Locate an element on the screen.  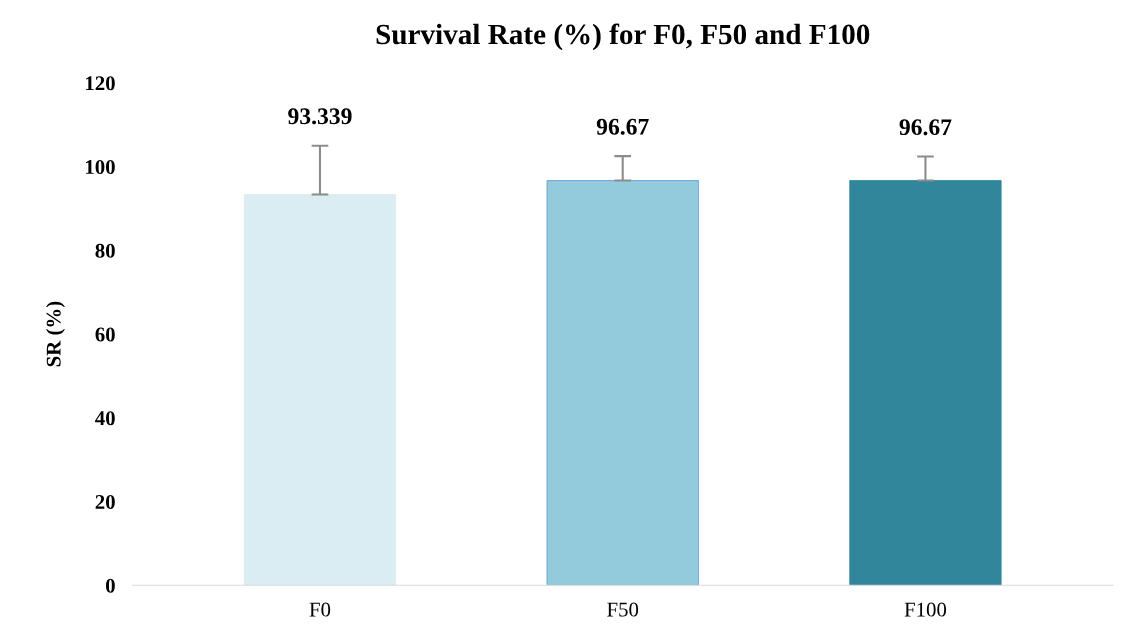
y-tick-label: 120 is located at coordinates (100, 83).